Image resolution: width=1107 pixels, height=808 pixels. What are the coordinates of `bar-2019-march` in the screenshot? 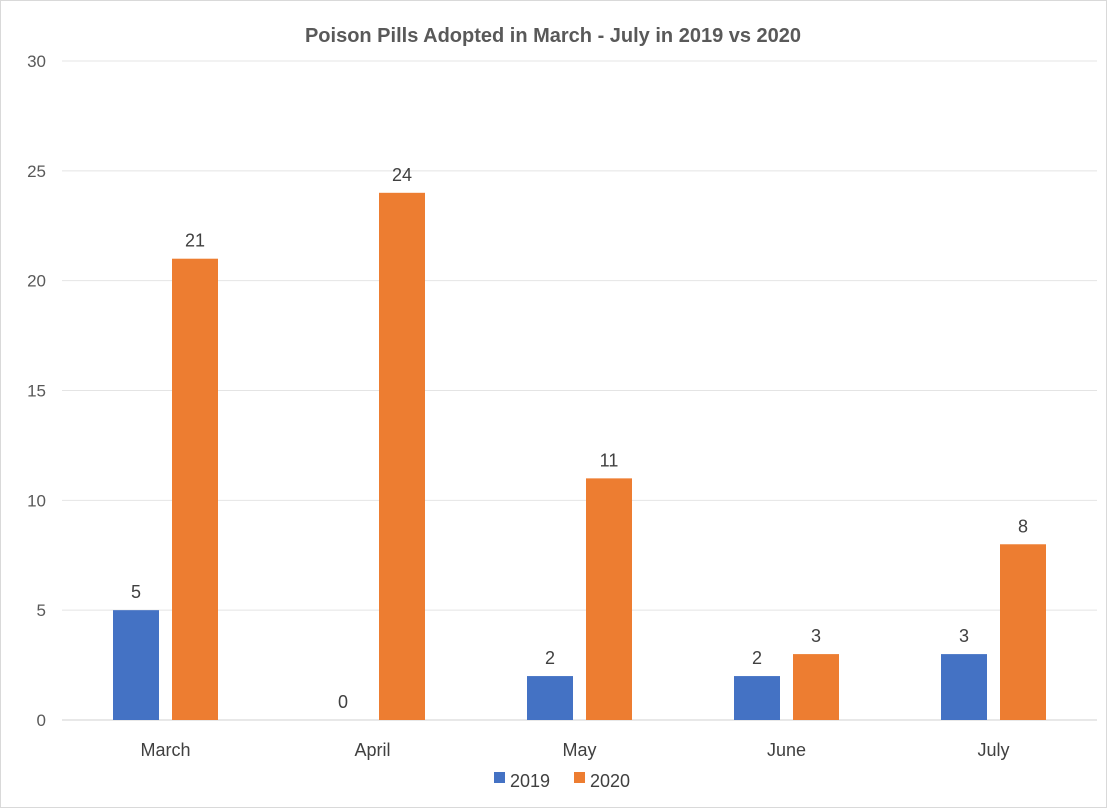 It's located at (136, 665).